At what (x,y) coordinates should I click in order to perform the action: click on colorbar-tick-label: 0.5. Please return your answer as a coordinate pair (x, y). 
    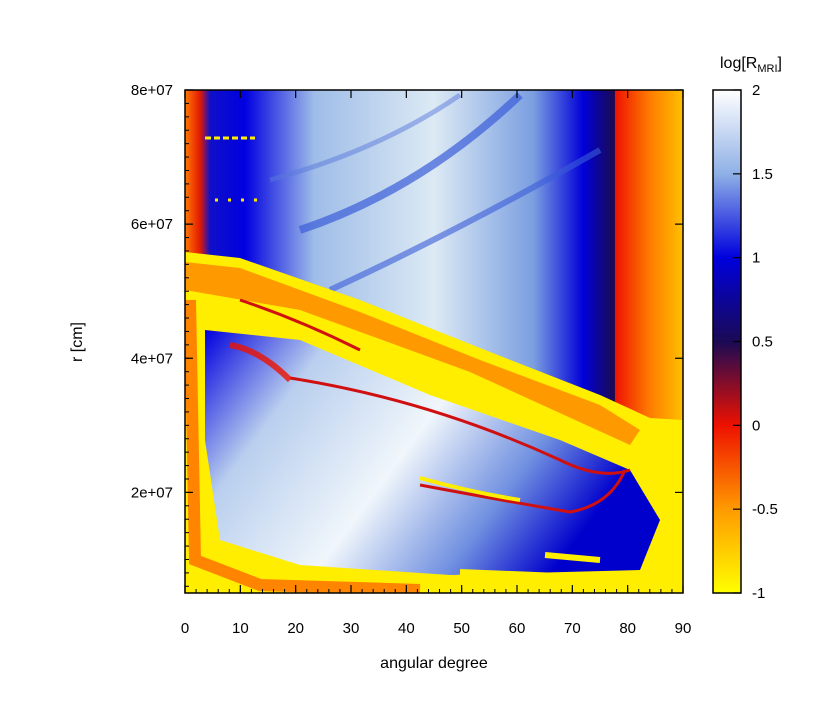
    Looking at the image, I should click on (762, 342).